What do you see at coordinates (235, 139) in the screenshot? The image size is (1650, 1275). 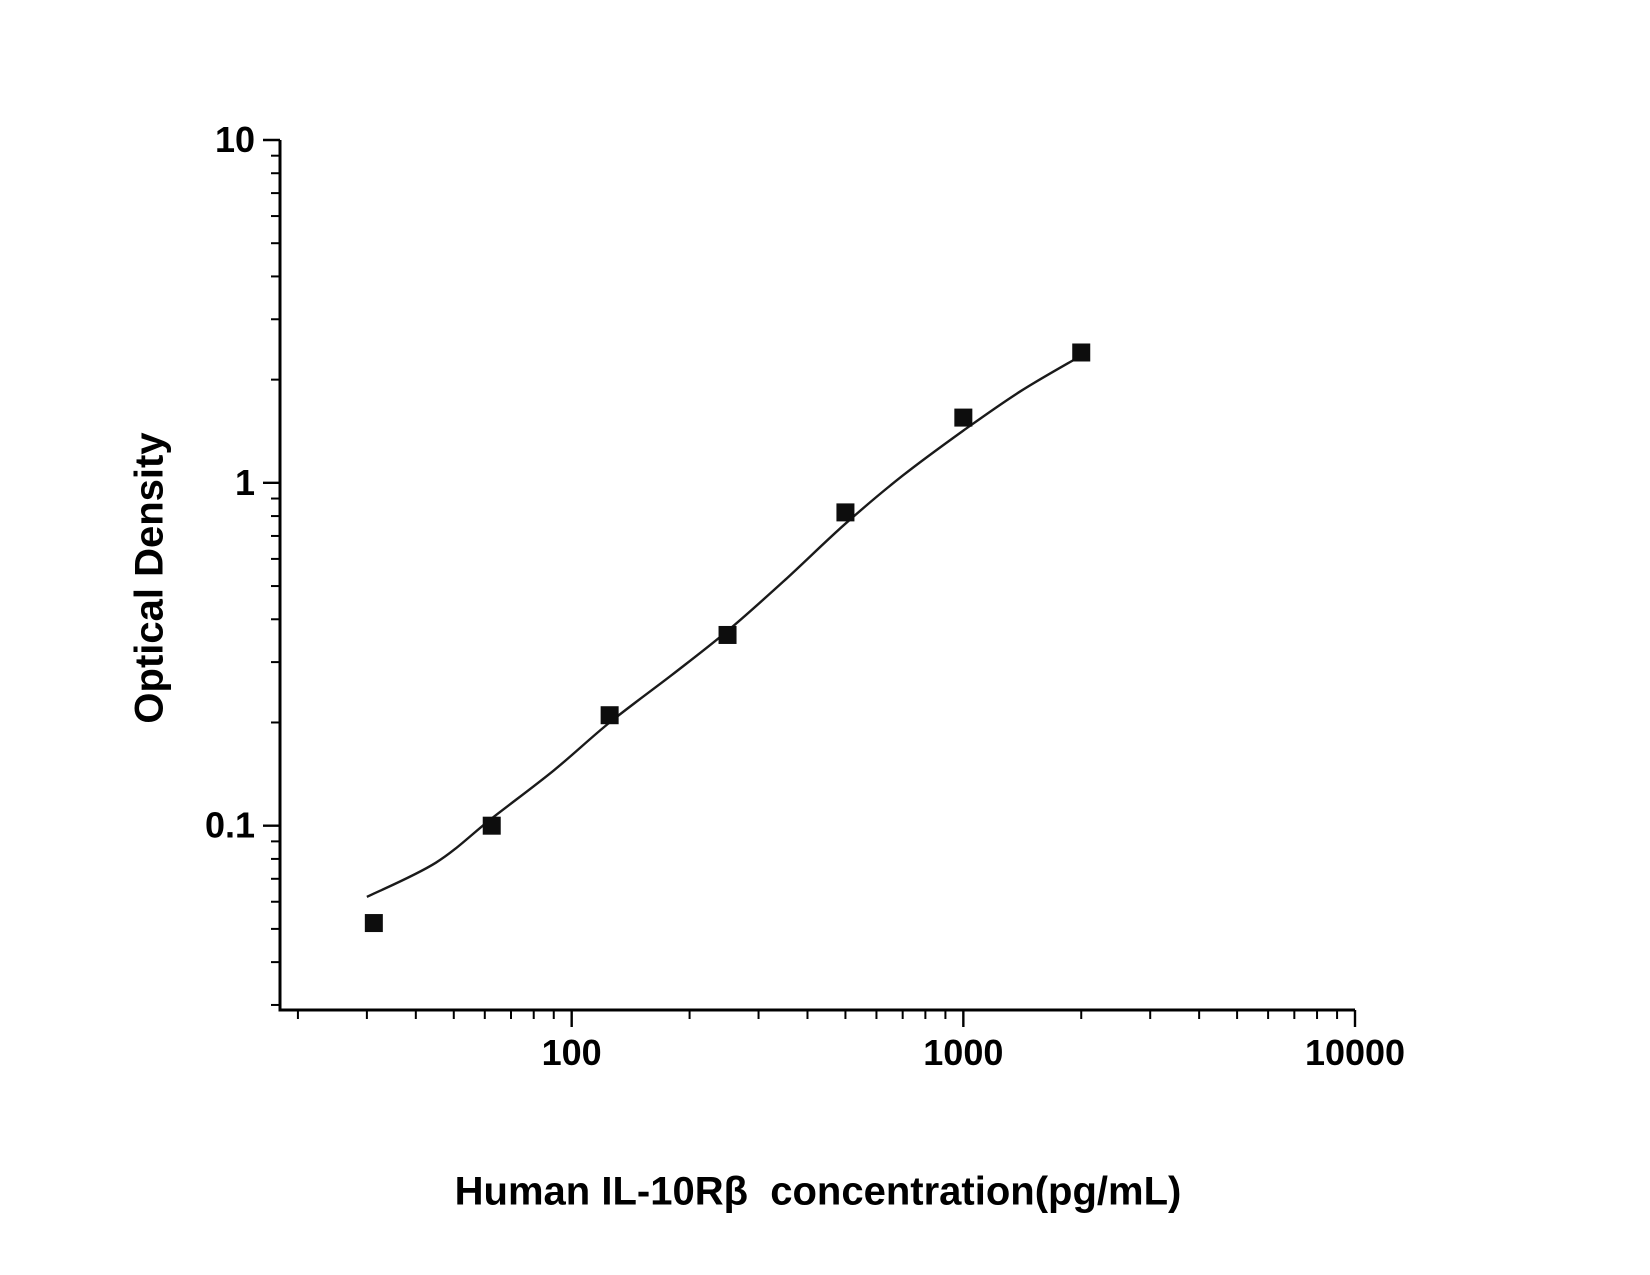 I see `y-tick-label: 10` at bounding box center [235, 139].